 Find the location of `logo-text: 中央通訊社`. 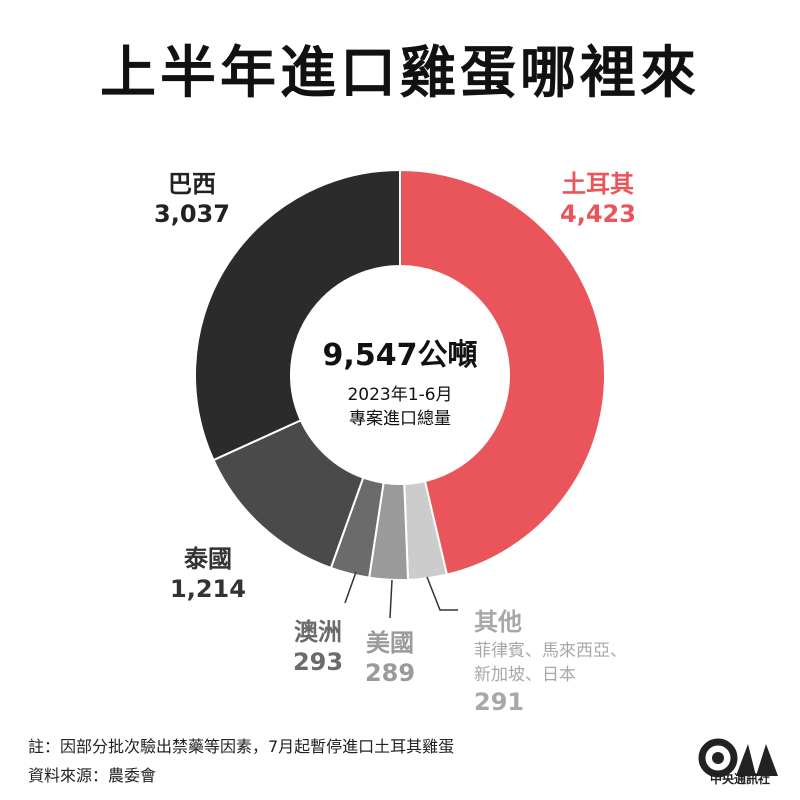

logo-text: 中央通訊社 is located at coordinates (739, 779).